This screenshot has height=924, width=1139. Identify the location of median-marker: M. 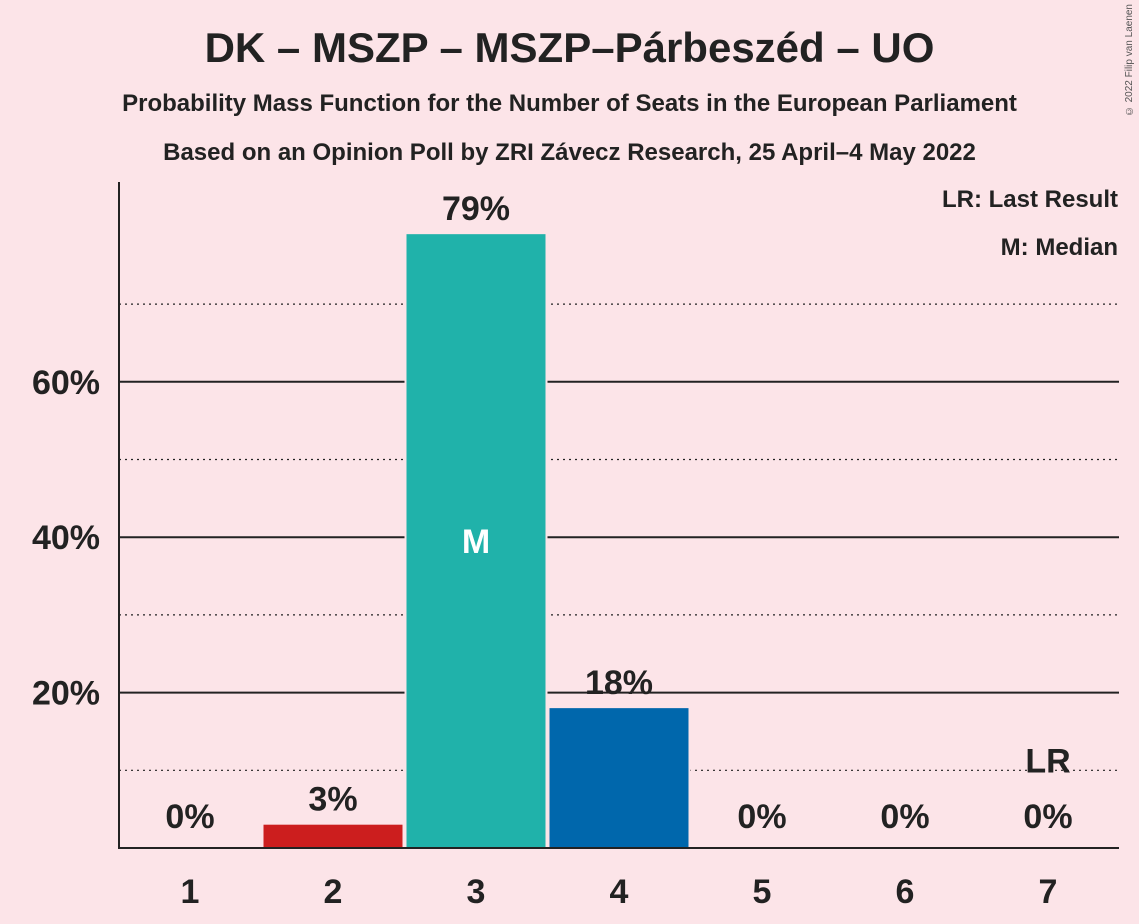
(476, 542).